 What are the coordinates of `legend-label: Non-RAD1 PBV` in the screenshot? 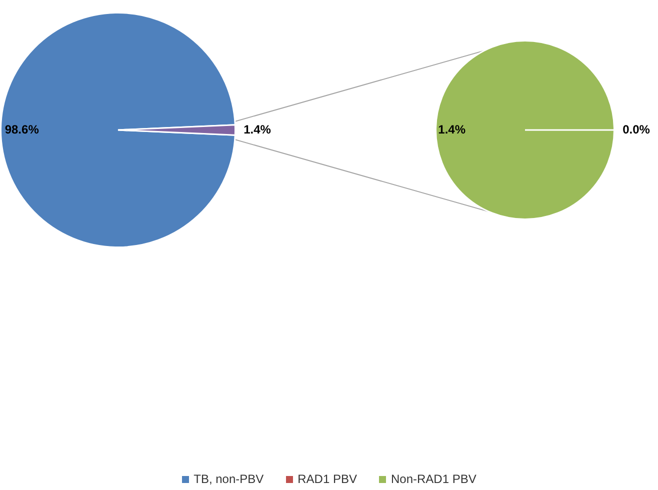 It's located at (433, 479).